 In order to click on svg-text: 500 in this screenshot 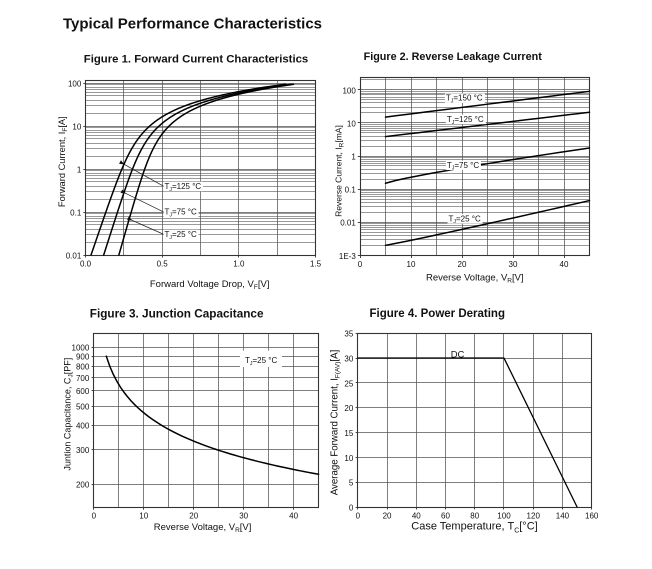, I will do `click(83, 407)`.